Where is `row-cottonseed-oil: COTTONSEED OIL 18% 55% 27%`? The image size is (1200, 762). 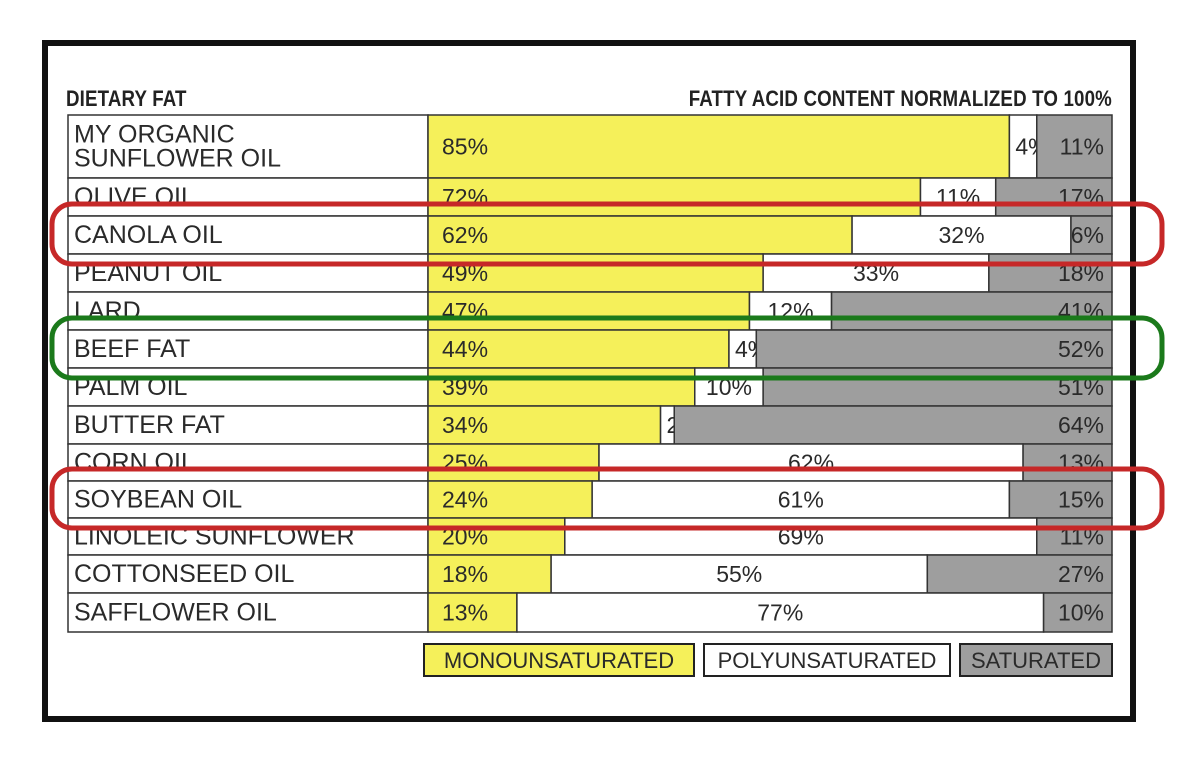 row-cottonseed-oil: COTTONSEED OIL 18% 55% 27% is located at coordinates (590, 574).